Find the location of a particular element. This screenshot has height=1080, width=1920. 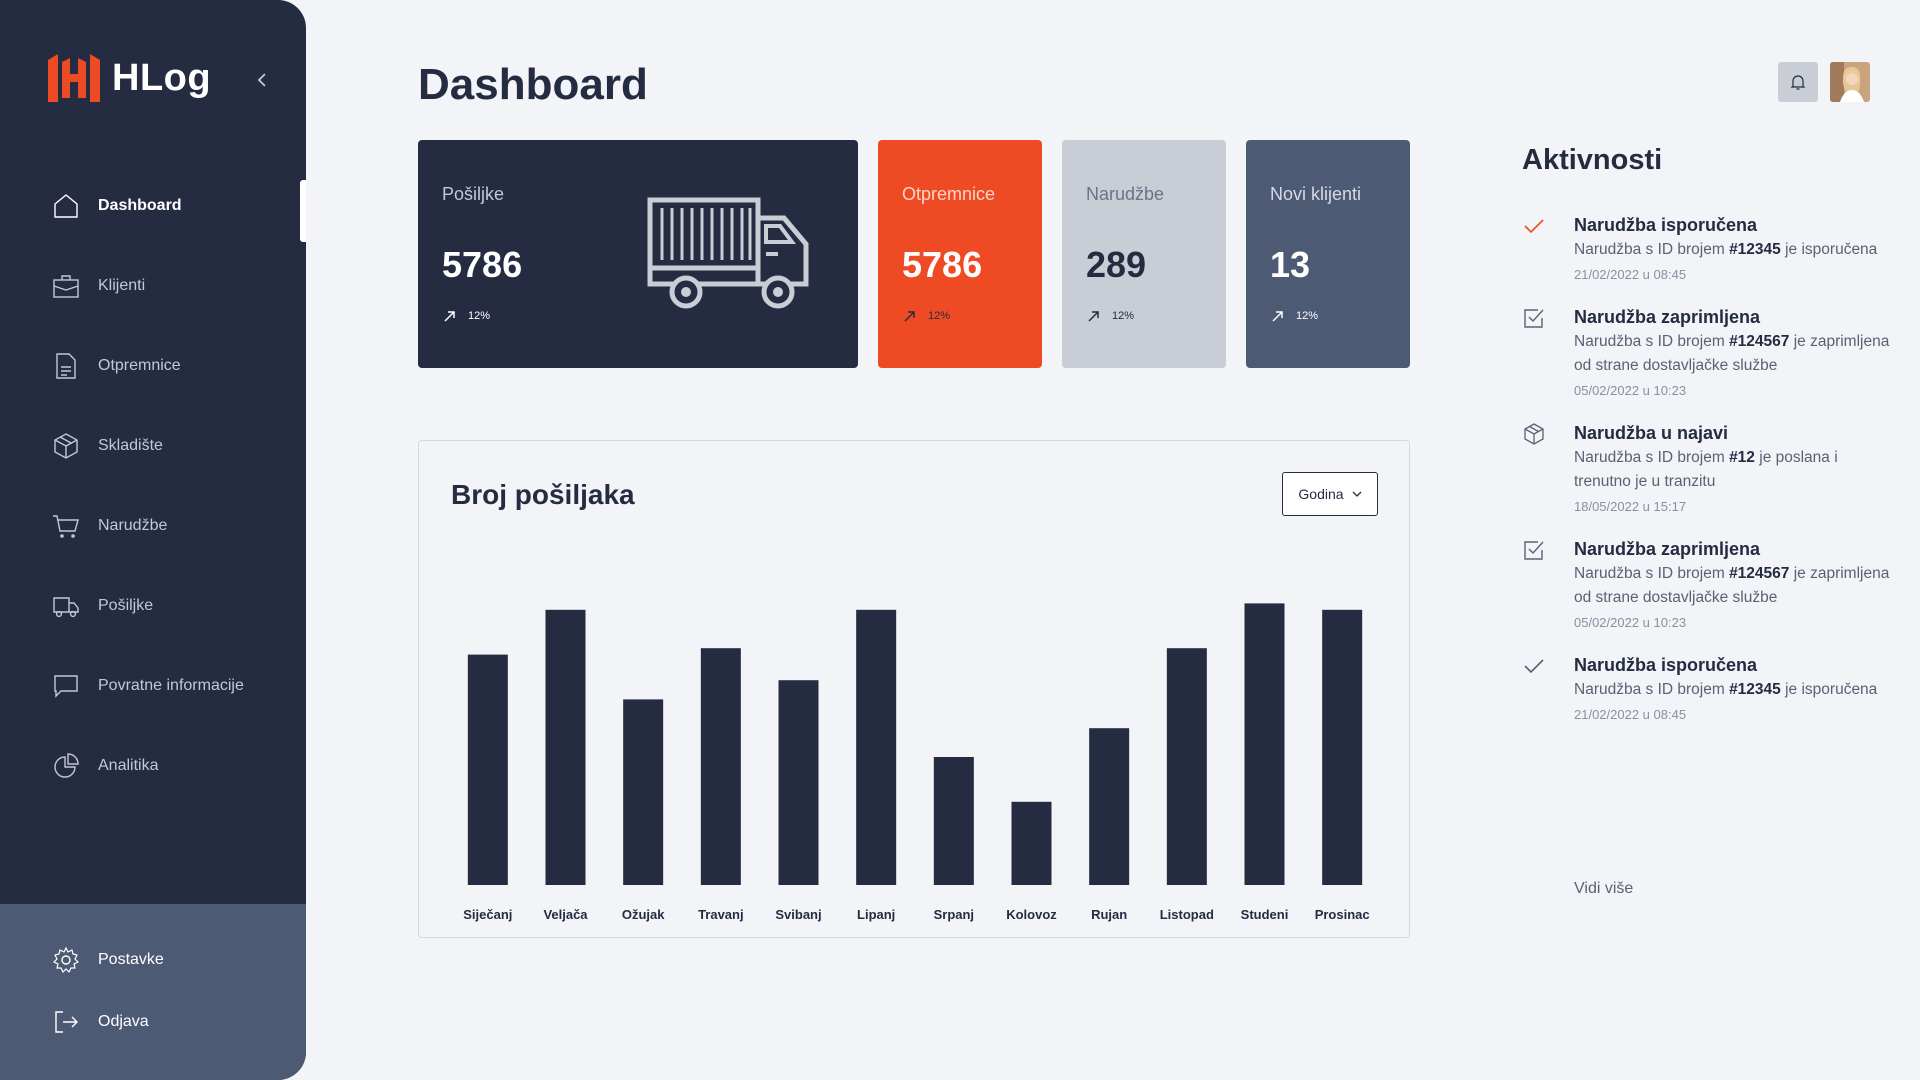

chart-bar-Veljača is located at coordinates (565, 747).